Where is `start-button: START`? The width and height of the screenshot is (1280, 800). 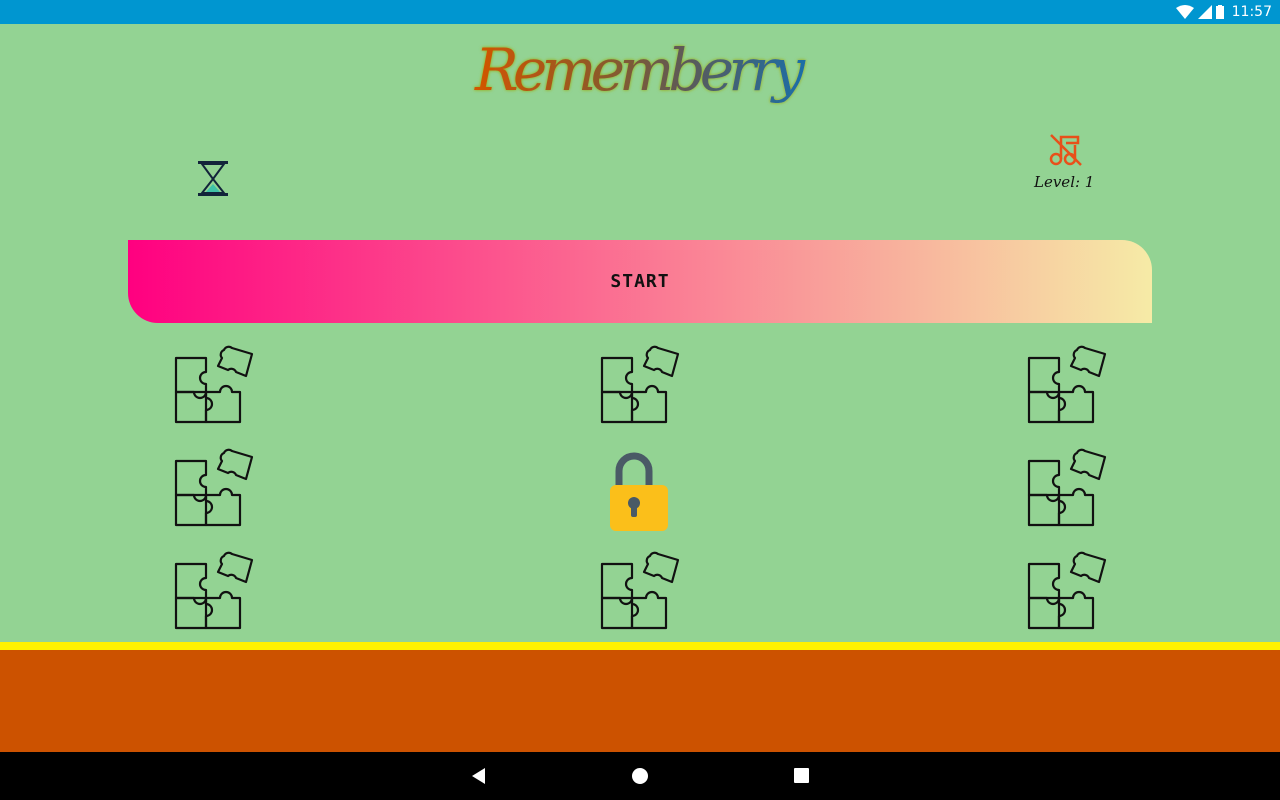
start-button: START is located at coordinates (640, 281).